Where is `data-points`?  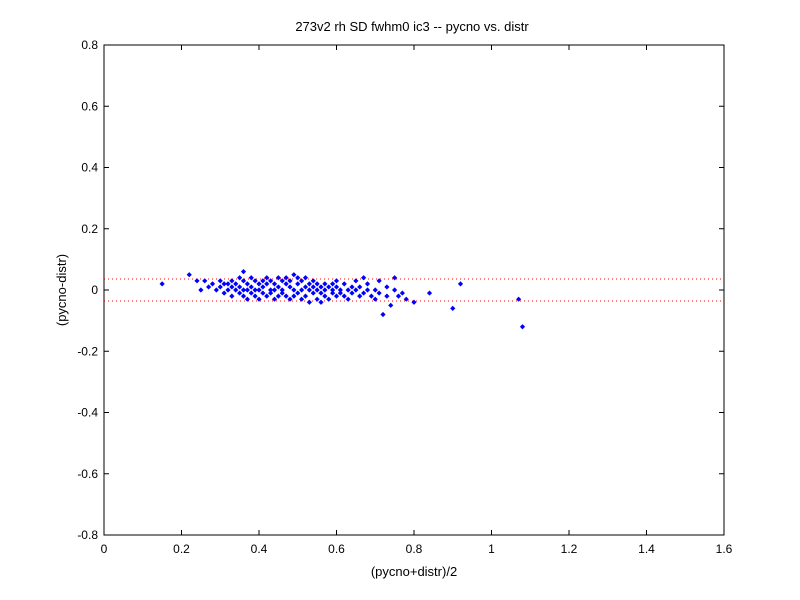 data-points is located at coordinates (342, 299).